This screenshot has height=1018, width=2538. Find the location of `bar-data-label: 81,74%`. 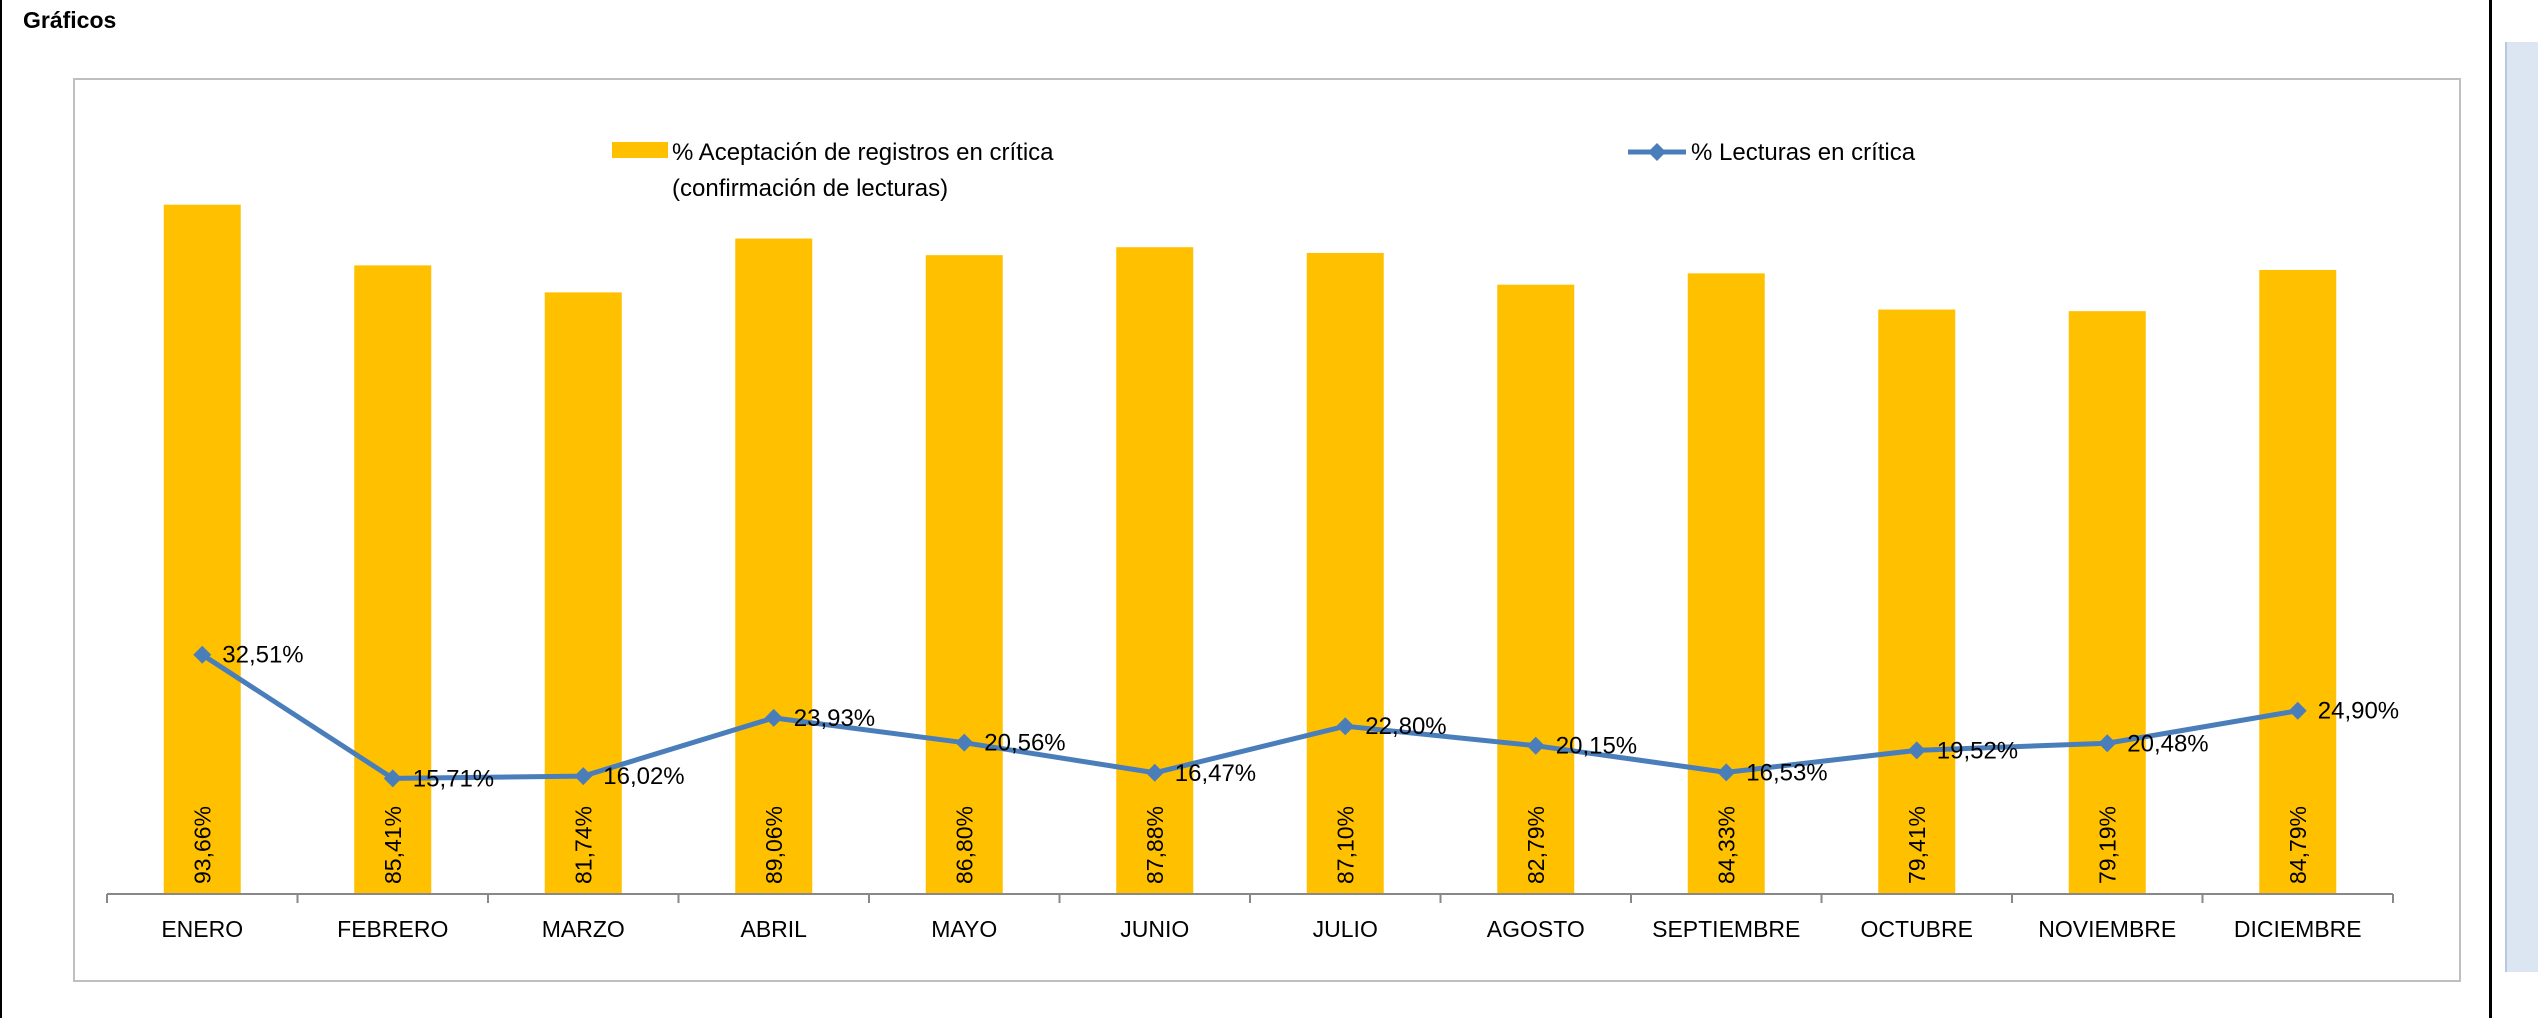

bar-data-label: 81,74% is located at coordinates (583, 845).